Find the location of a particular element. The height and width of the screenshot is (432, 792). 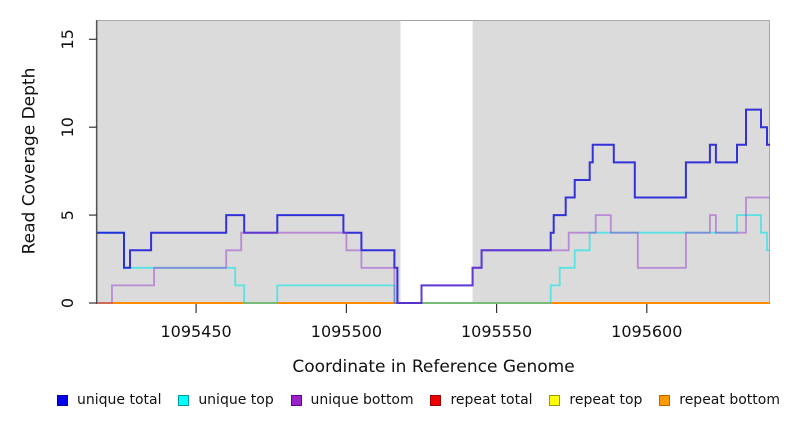

y-tick-label: 15 is located at coordinates (67, 39).